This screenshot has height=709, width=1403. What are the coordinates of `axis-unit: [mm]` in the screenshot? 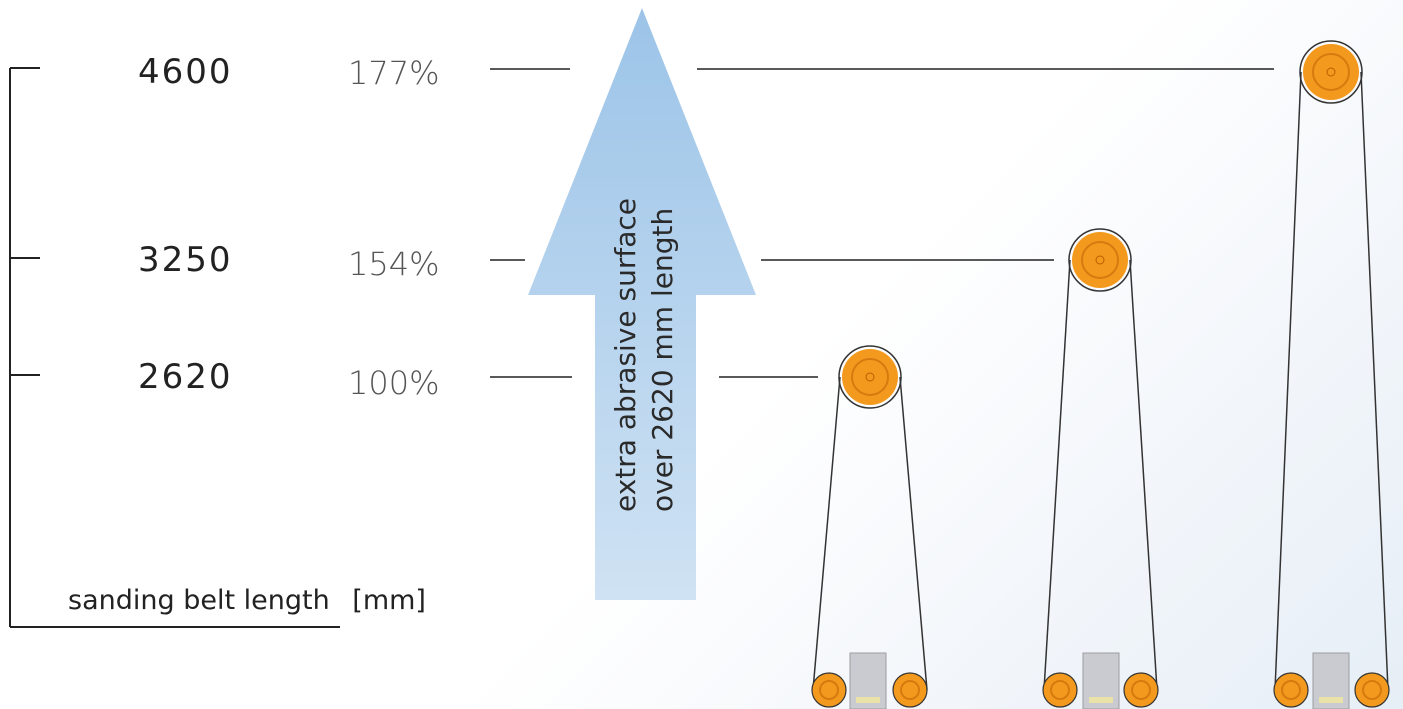 It's located at (389, 600).